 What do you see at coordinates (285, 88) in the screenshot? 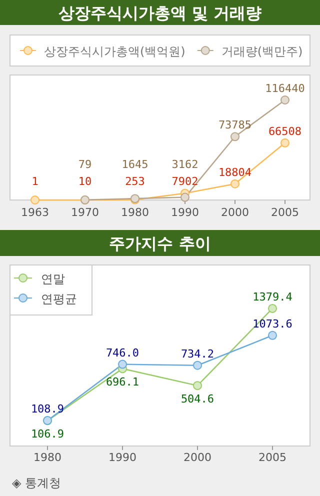
I see `data-label: 116440` at bounding box center [285, 88].